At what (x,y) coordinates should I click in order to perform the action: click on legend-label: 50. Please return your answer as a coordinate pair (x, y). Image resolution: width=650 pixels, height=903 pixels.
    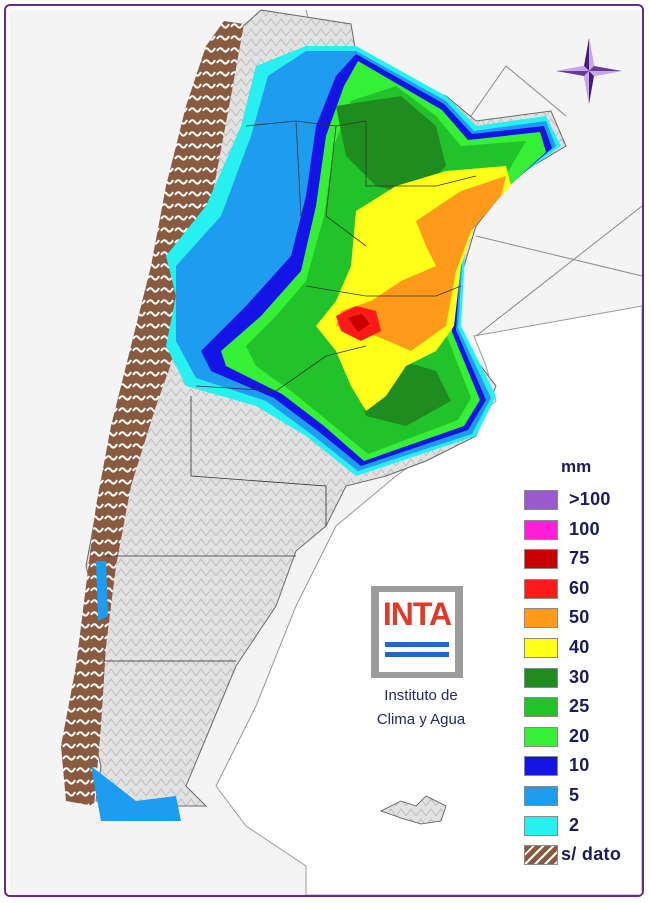
    Looking at the image, I should click on (579, 617).